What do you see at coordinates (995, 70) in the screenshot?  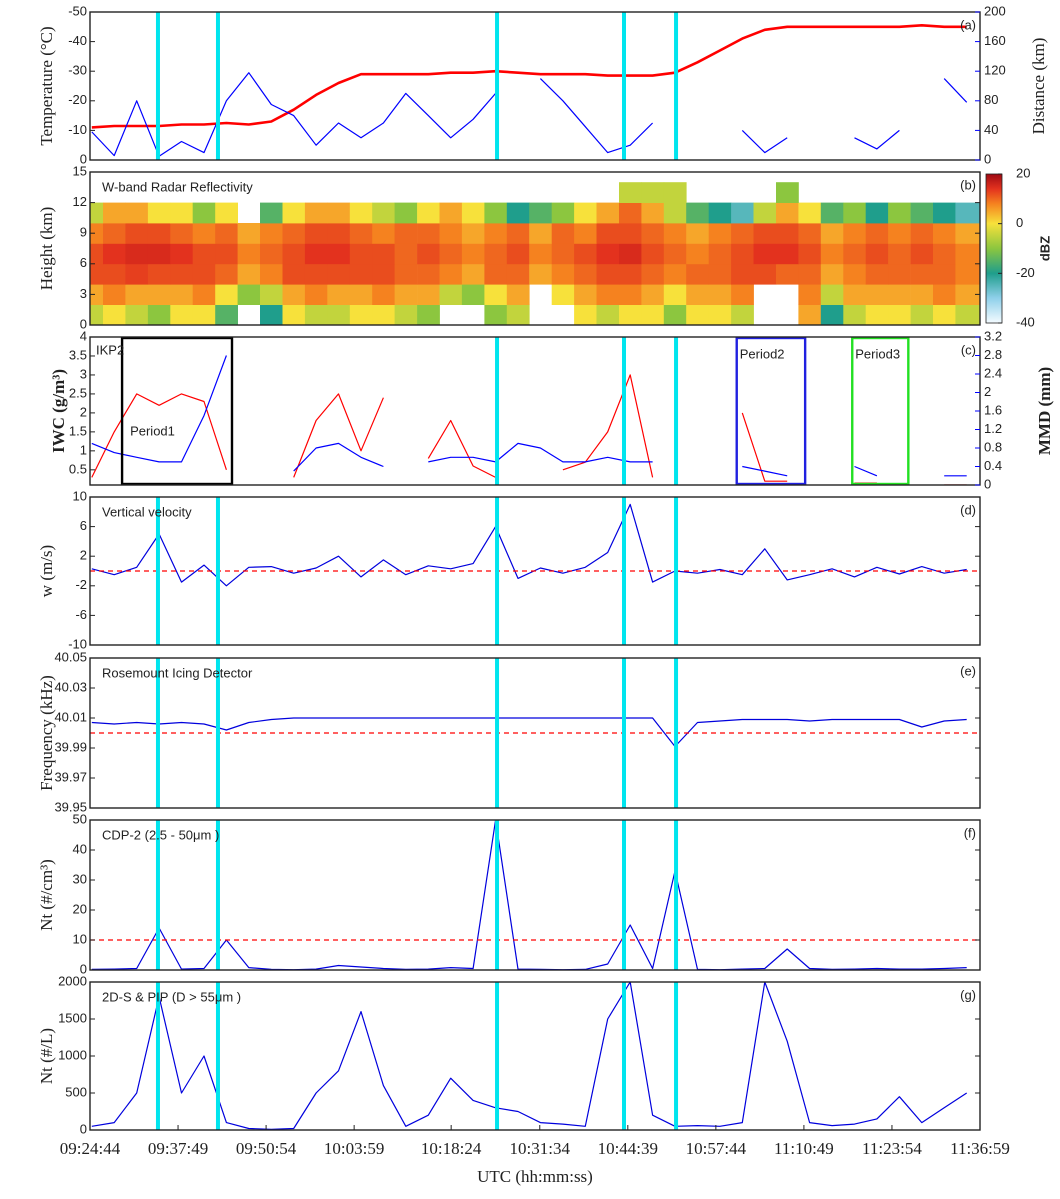 I see `y2-tick-label: 120` at bounding box center [995, 70].